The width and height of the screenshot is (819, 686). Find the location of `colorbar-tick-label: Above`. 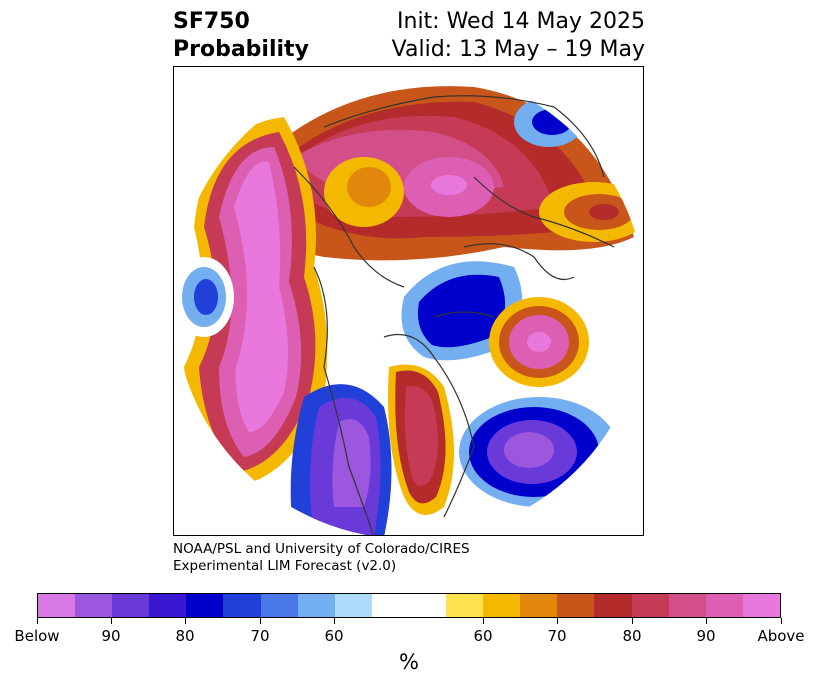

colorbar-tick-label: Above is located at coordinates (781, 636).